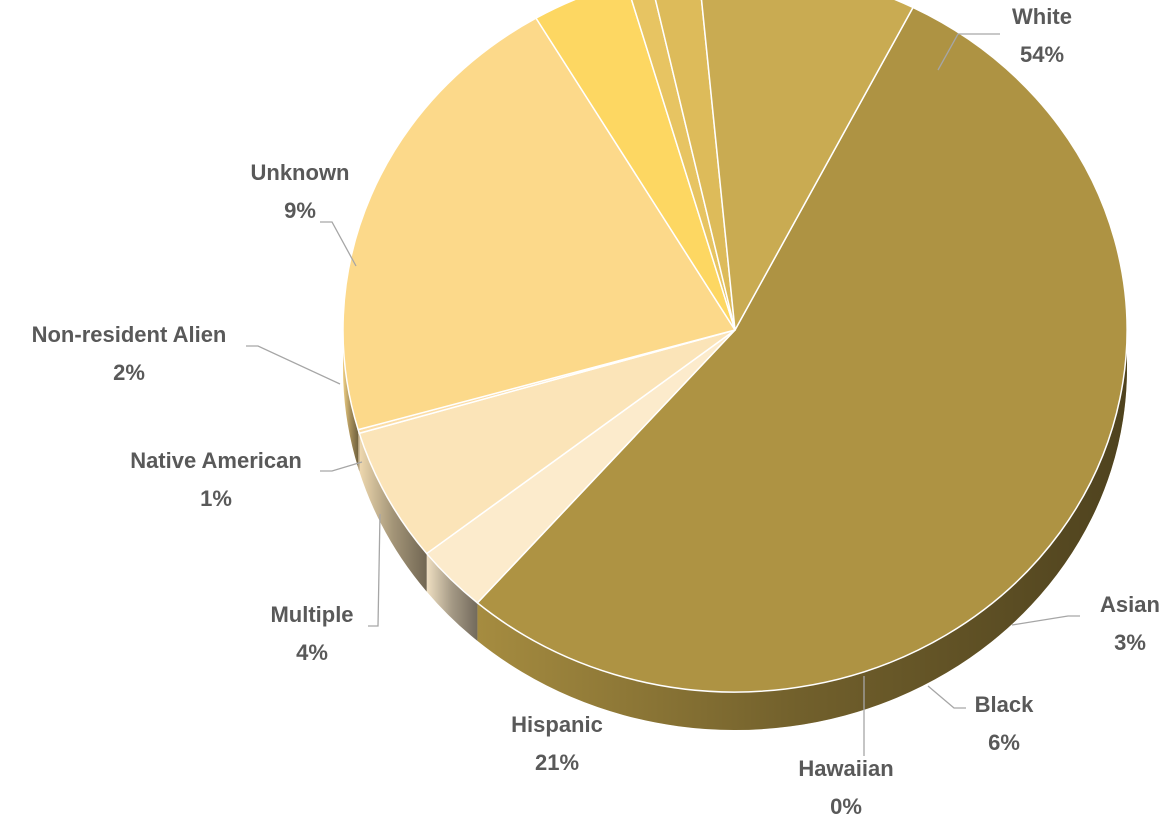  I want to click on pie-slice-unknown, so click(807, 165).